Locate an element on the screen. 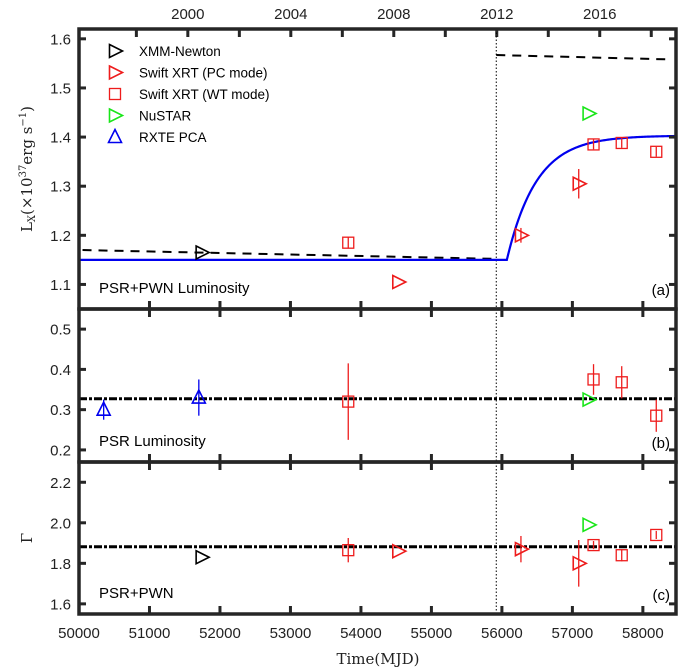  legend-marker-nustar is located at coordinates (116, 115).